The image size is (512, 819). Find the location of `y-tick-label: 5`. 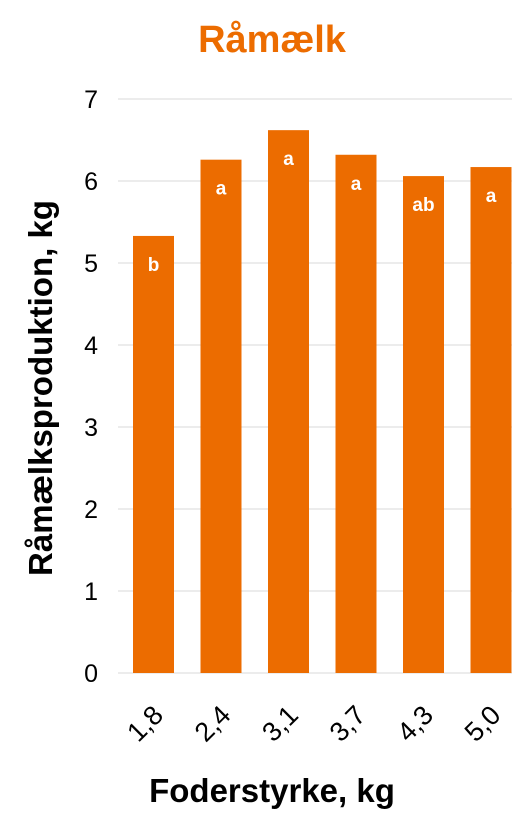

y-tick-label: 5 is located at coordinates (91, 264).